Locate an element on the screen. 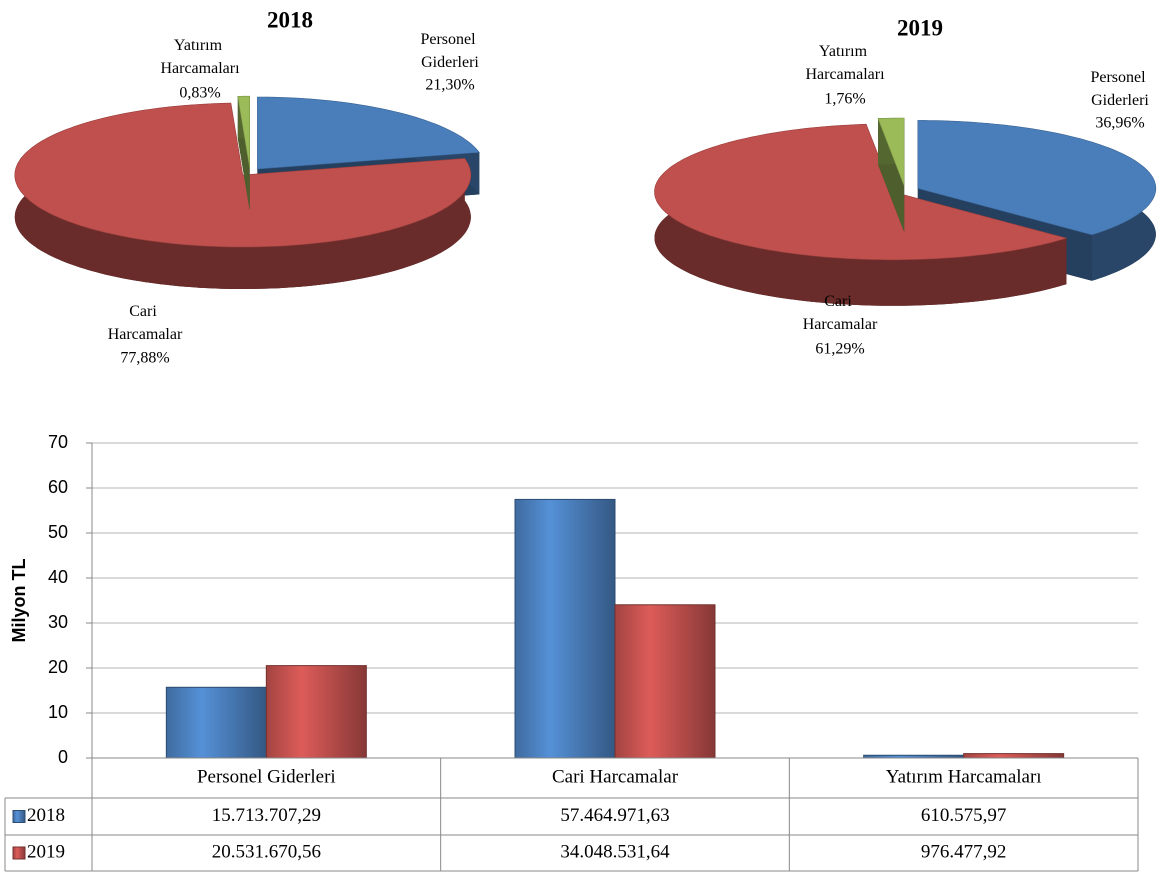  legend-label: 2018 is located at coordinates (46, 815).